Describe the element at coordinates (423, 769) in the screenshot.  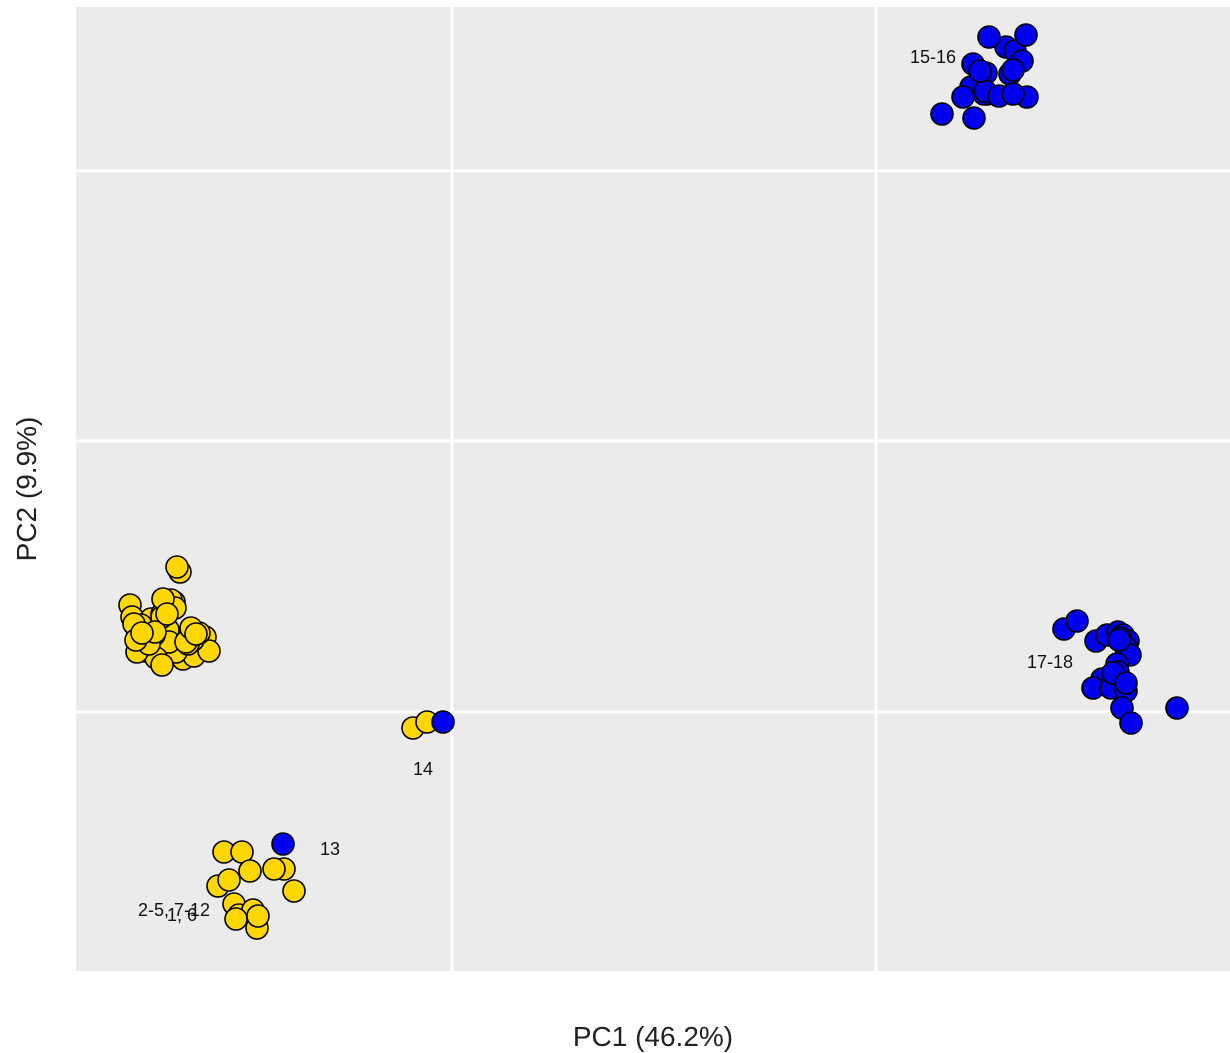
I see `cluster-label: 14` at that location.